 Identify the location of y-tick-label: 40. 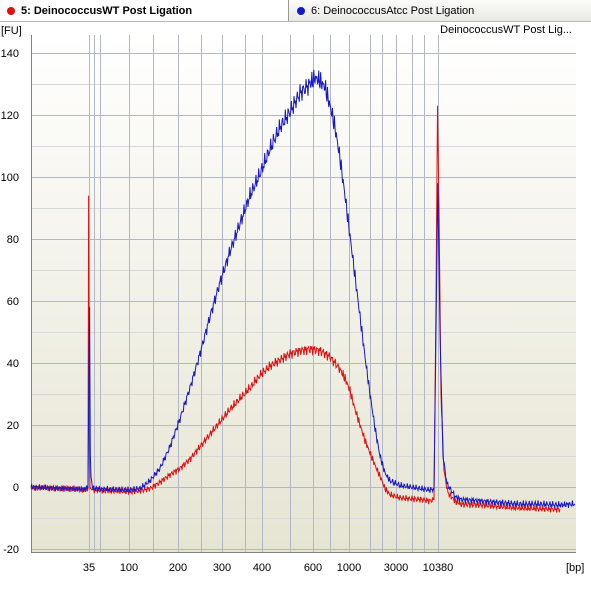
(13, 364).